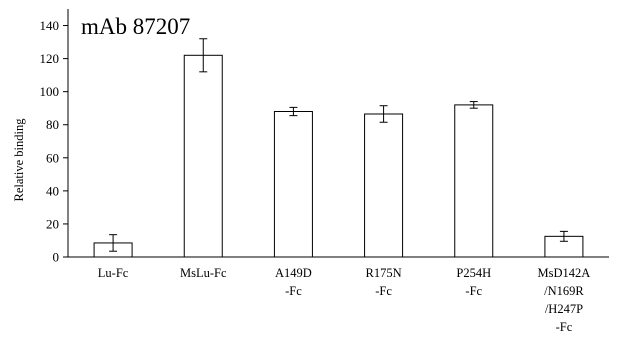 The image size is (629, 342). I want to click on x-tick-label: MsLu-Fc, so click(203, 273).